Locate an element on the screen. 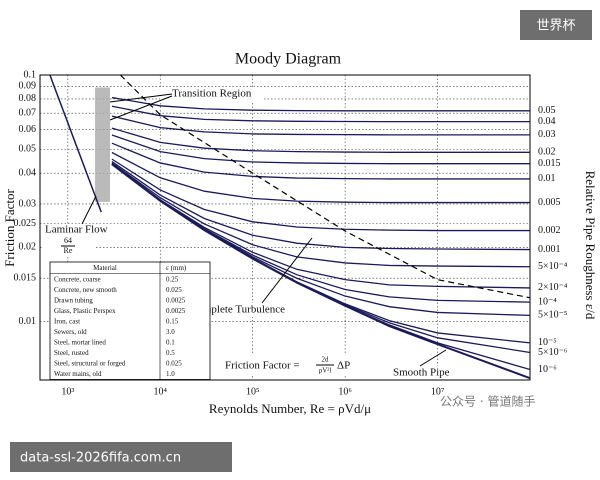 The image size is (600, 480). table-cell: Sewers, old is located at coordinates (70, 332).